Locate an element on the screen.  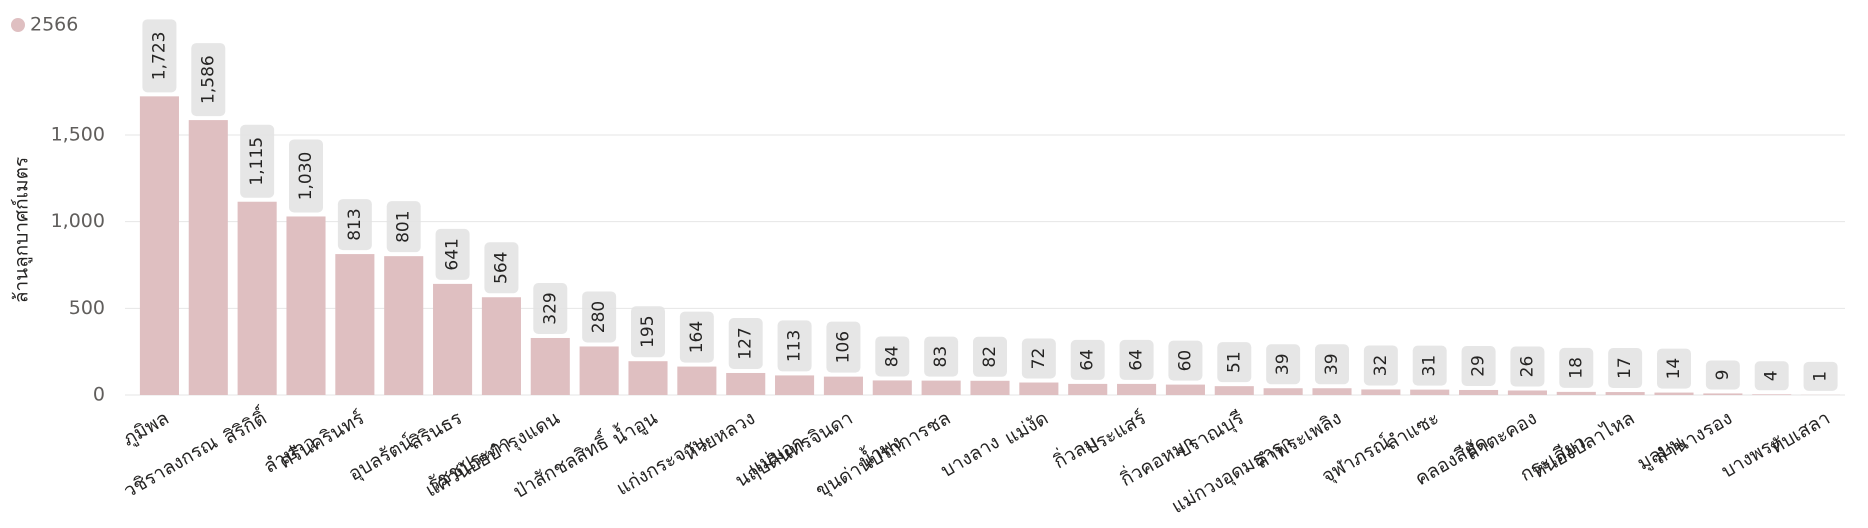
value-label: 1,723 is located at coordinates (159, 56).